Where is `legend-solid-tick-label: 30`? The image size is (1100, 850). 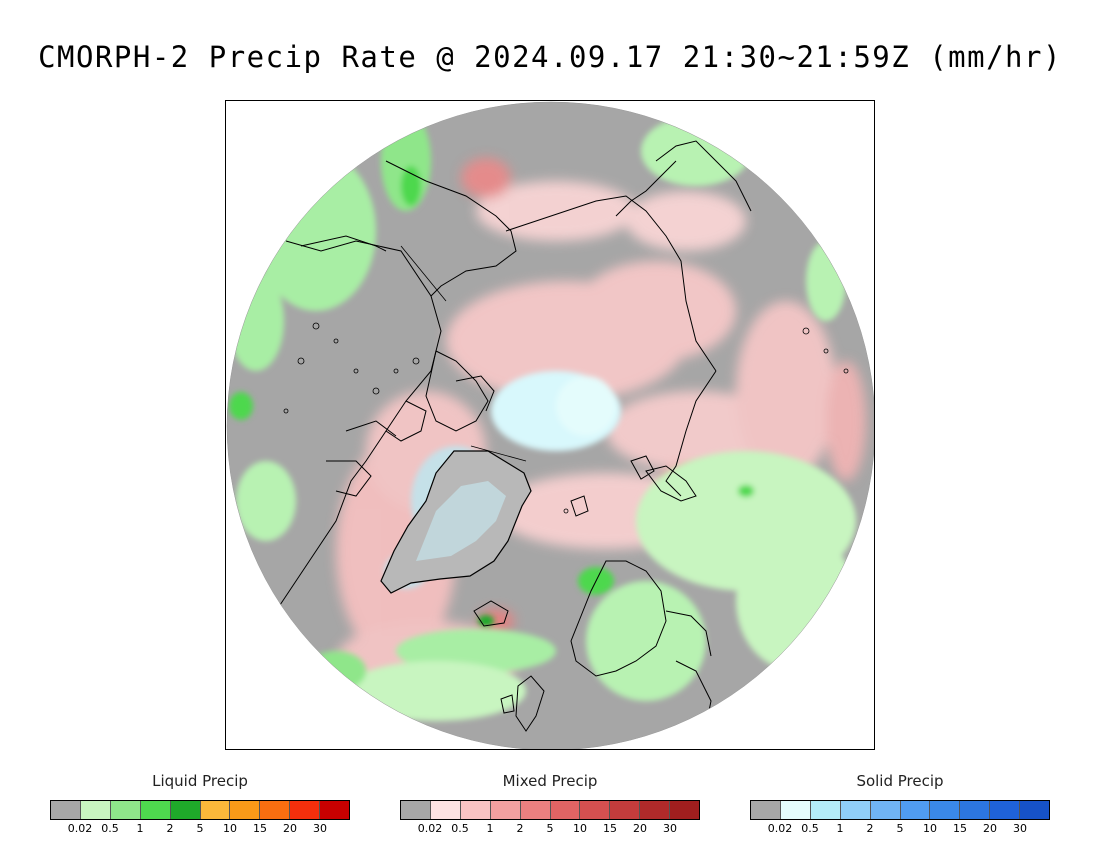 legend-solid-tick-label: 30 is located at coordinates (1020, 828).